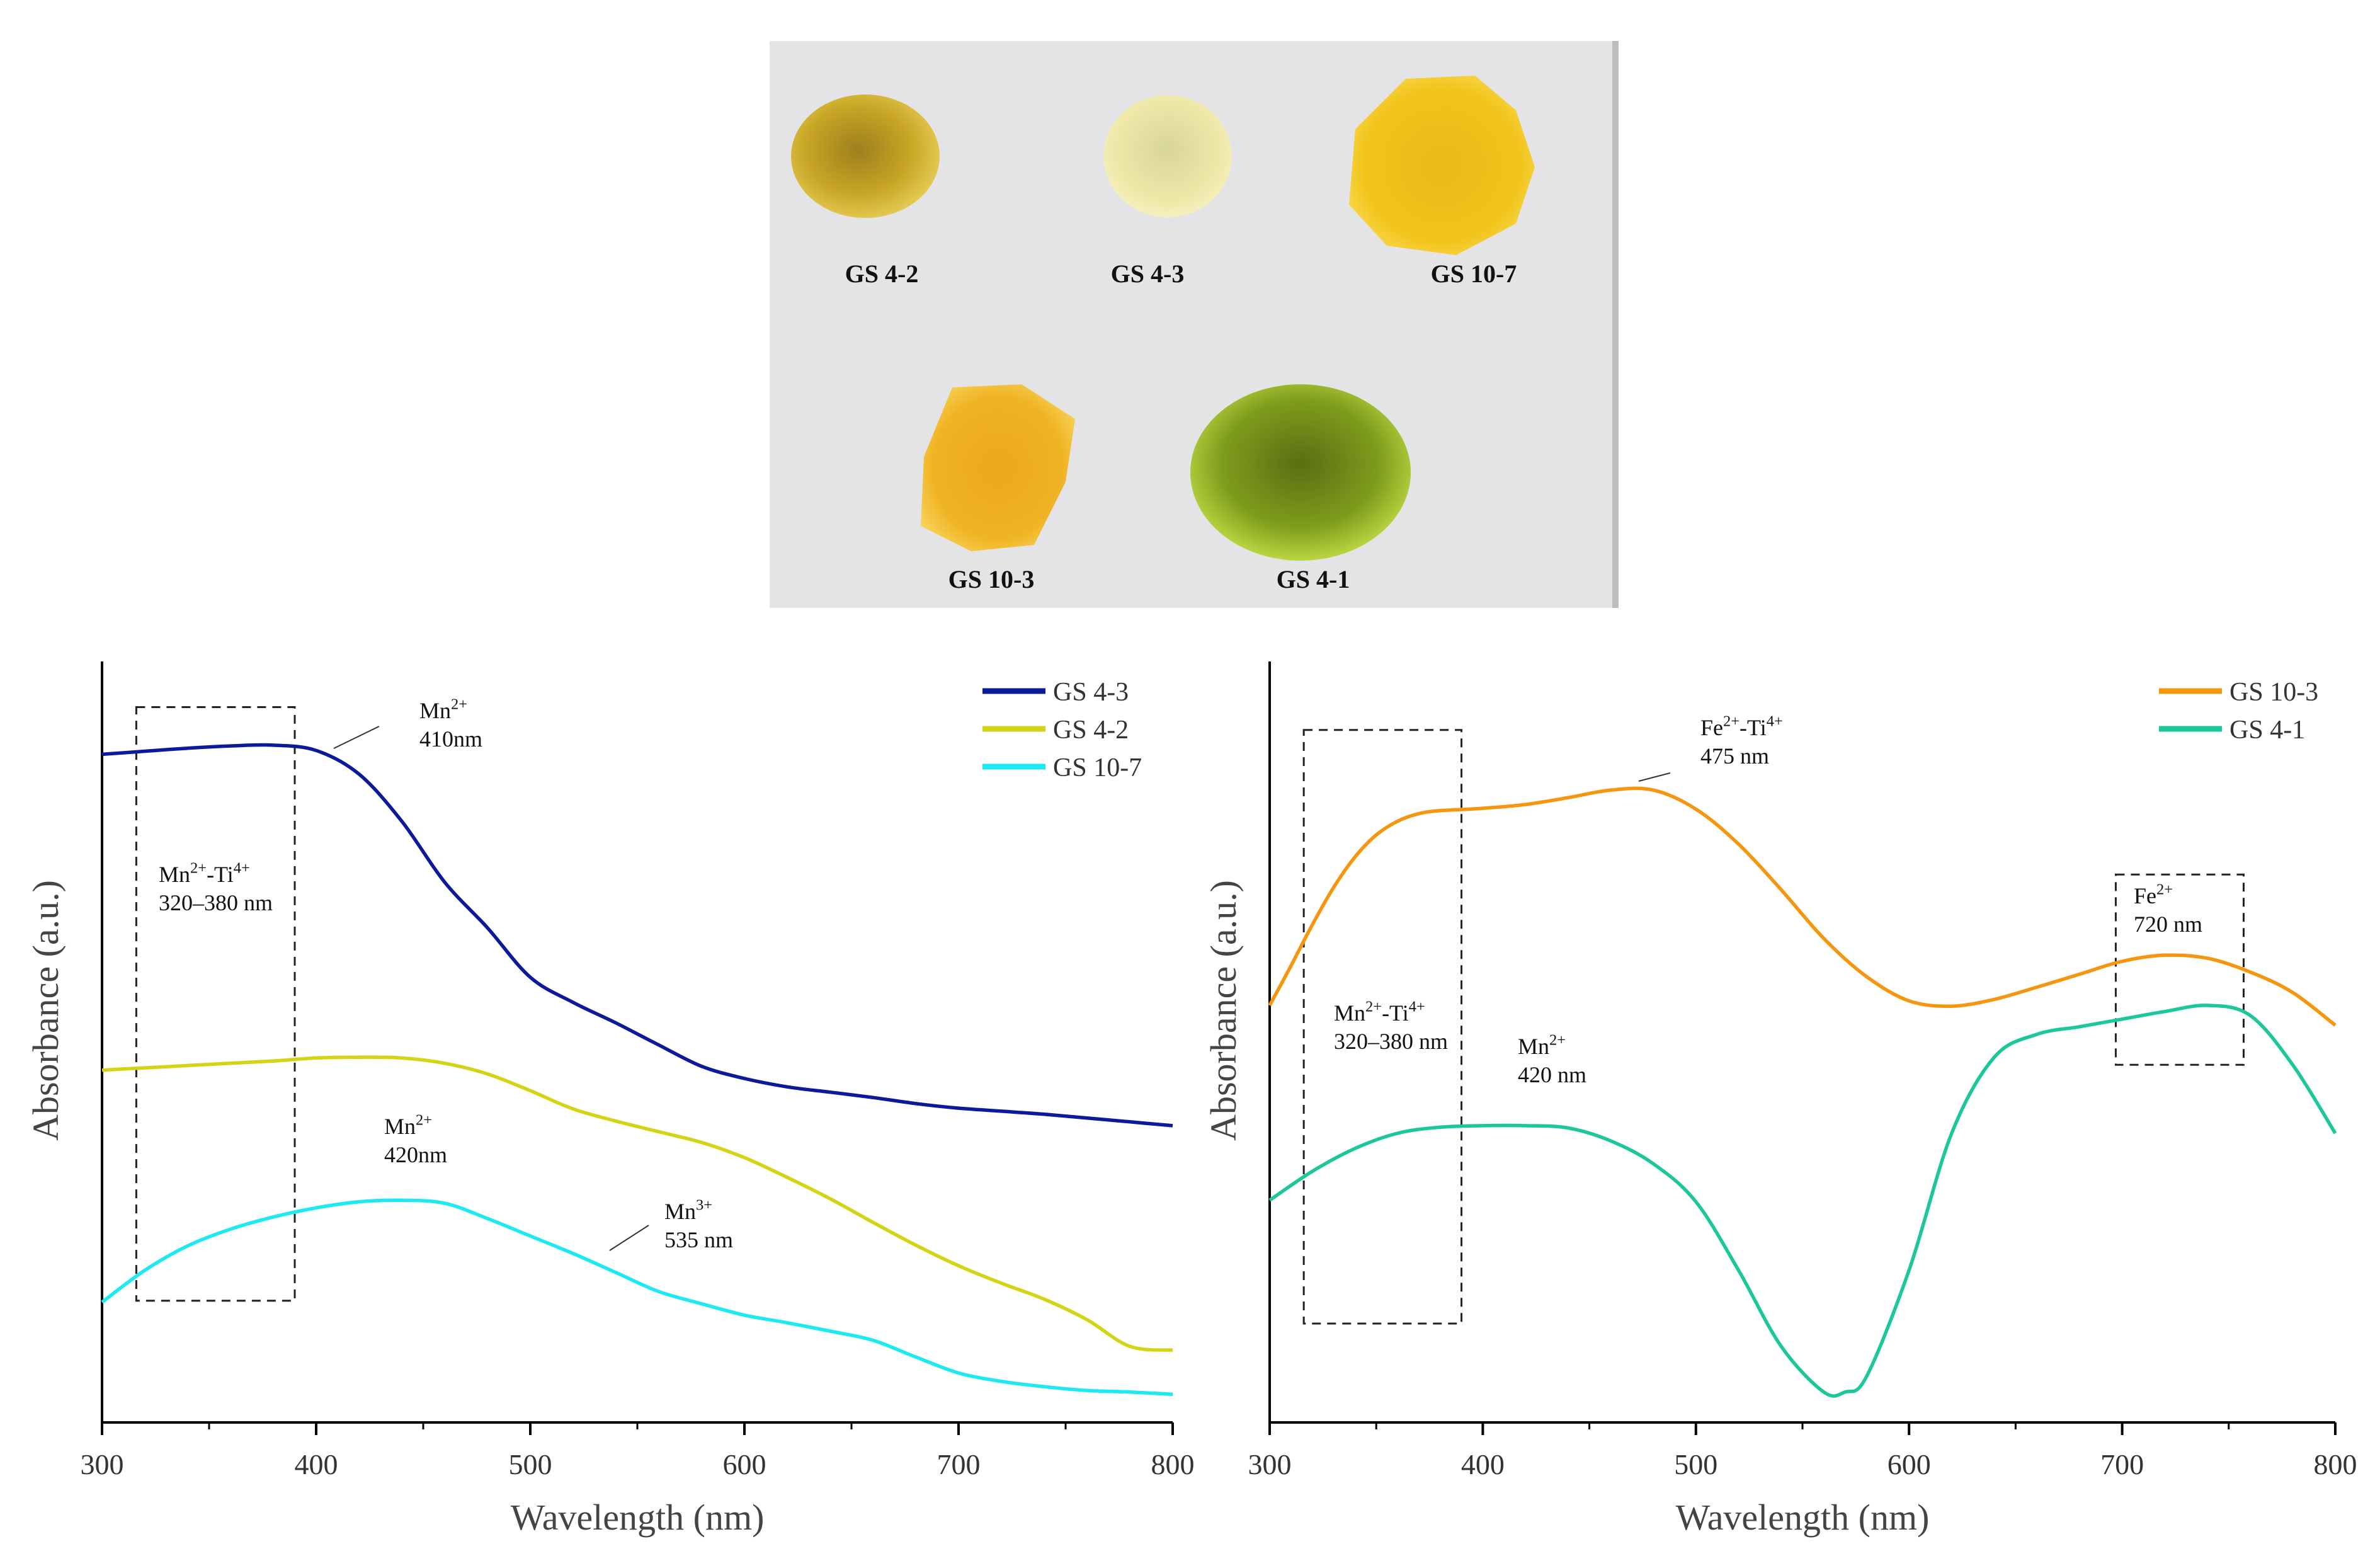 The height and width of the screenshot is (1556, 2380). Describe the element at coordinates (2273, 692) in the screenshot. I see `legend-label: GS 10-3` at that location.